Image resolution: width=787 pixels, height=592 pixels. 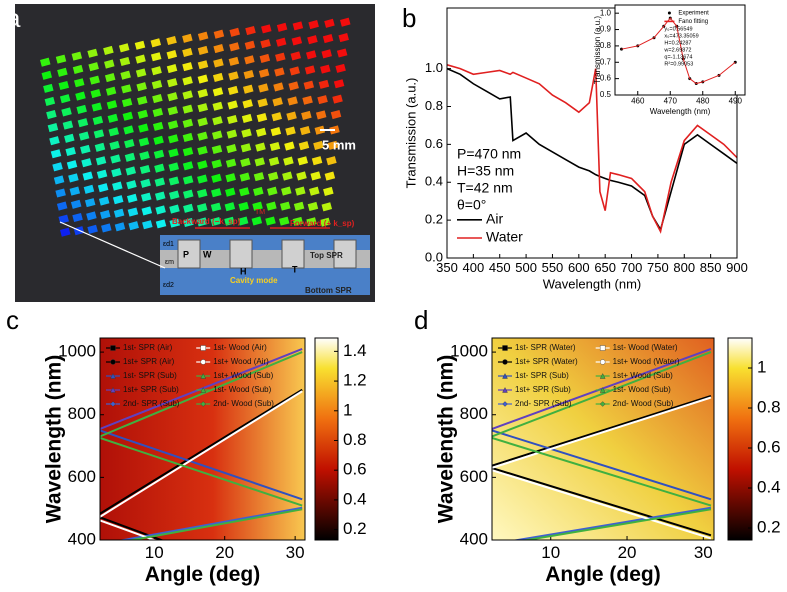 What do you see at coordinates (243, 271) in the screenshot?
I see `label: H` at bounding box center [243, 271].